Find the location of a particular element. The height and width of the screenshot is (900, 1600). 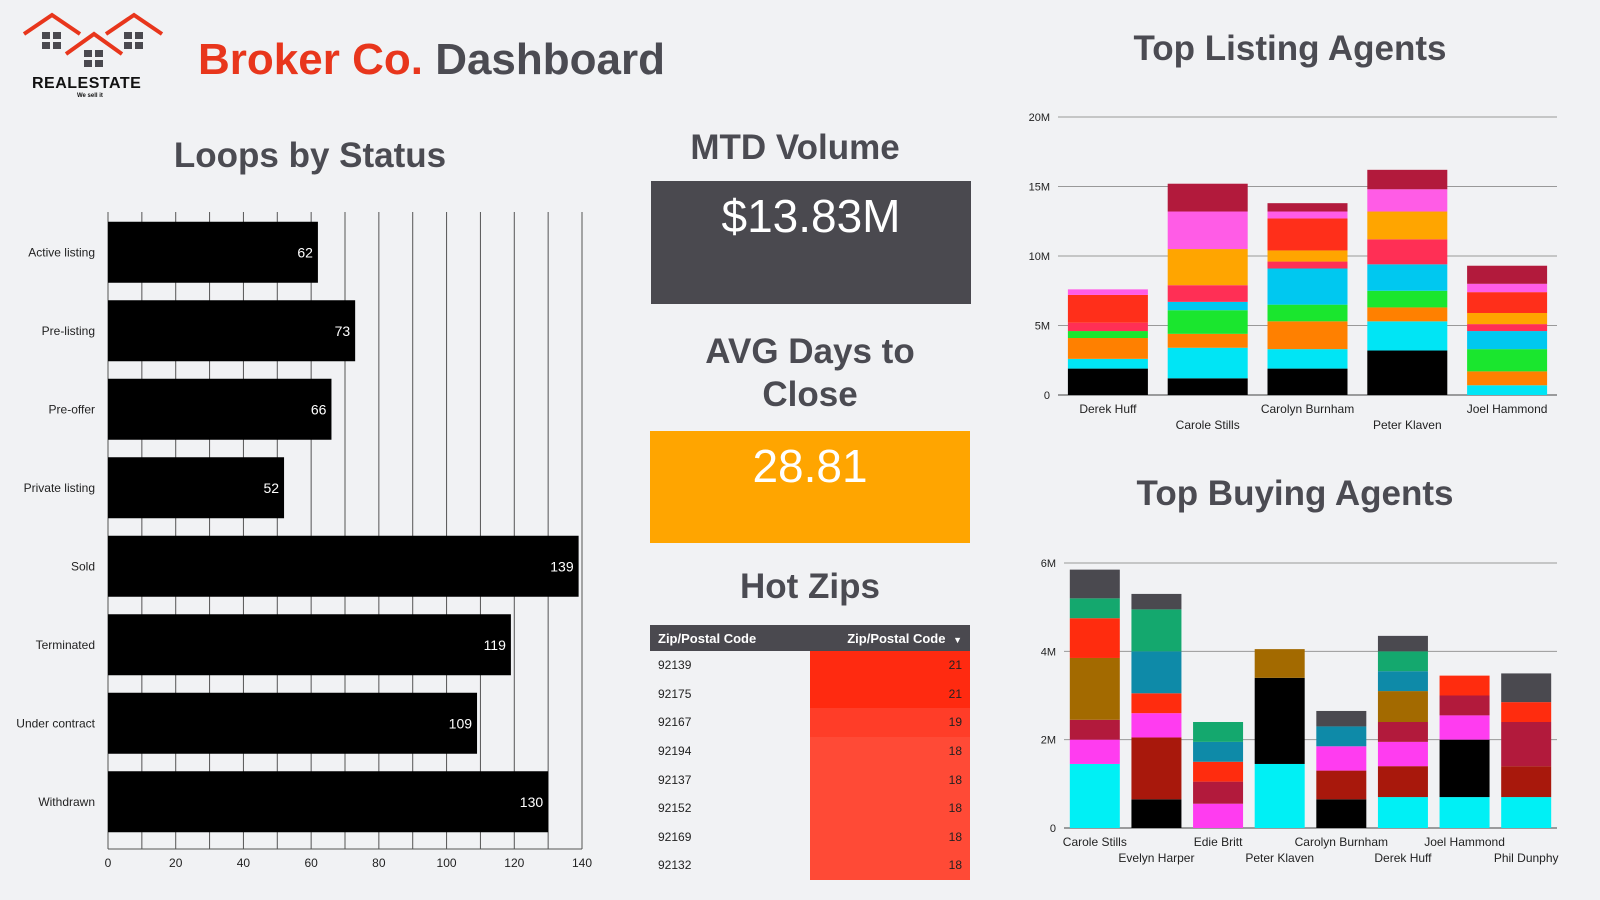

hot-zip-code: 92137 is located at coordinates (675, 779).